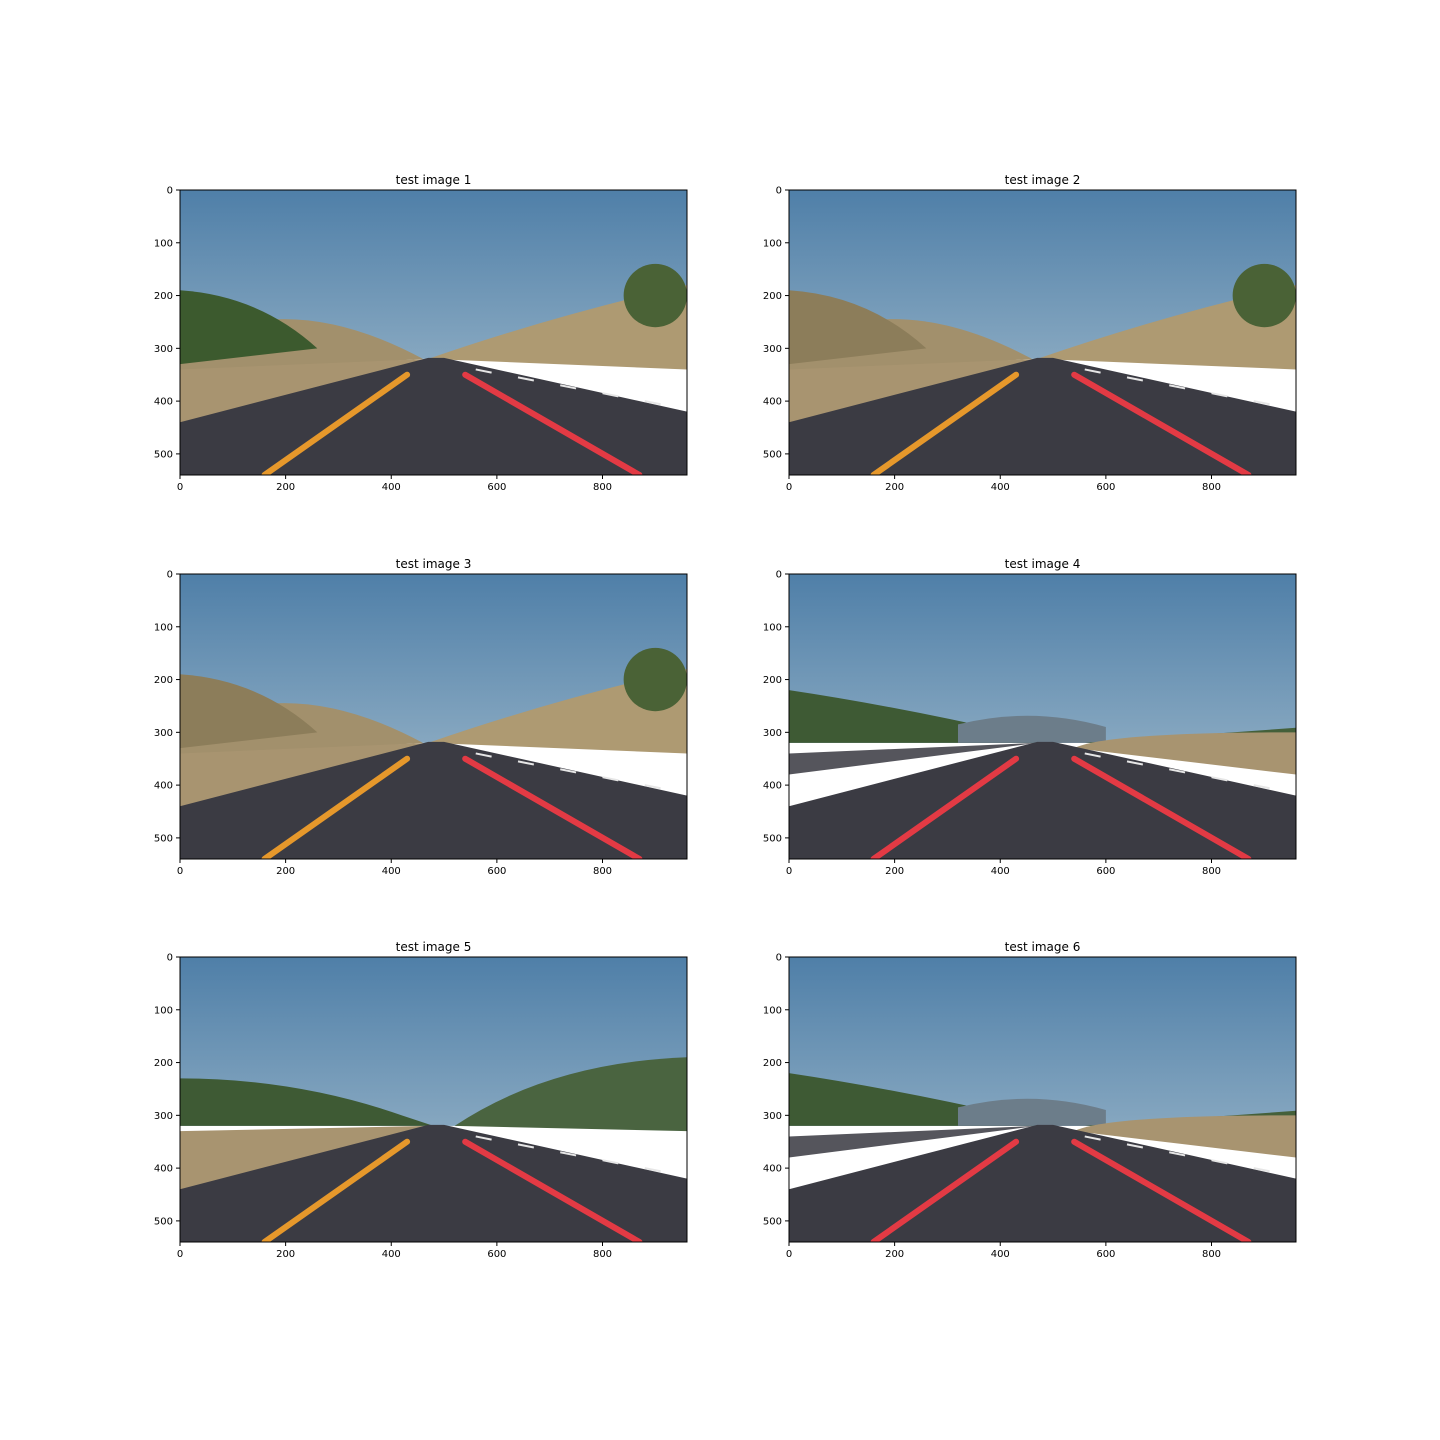 This screenshot has width=1440, height=1440. I want to click on panel-title: test image 3, so click(434, 564).